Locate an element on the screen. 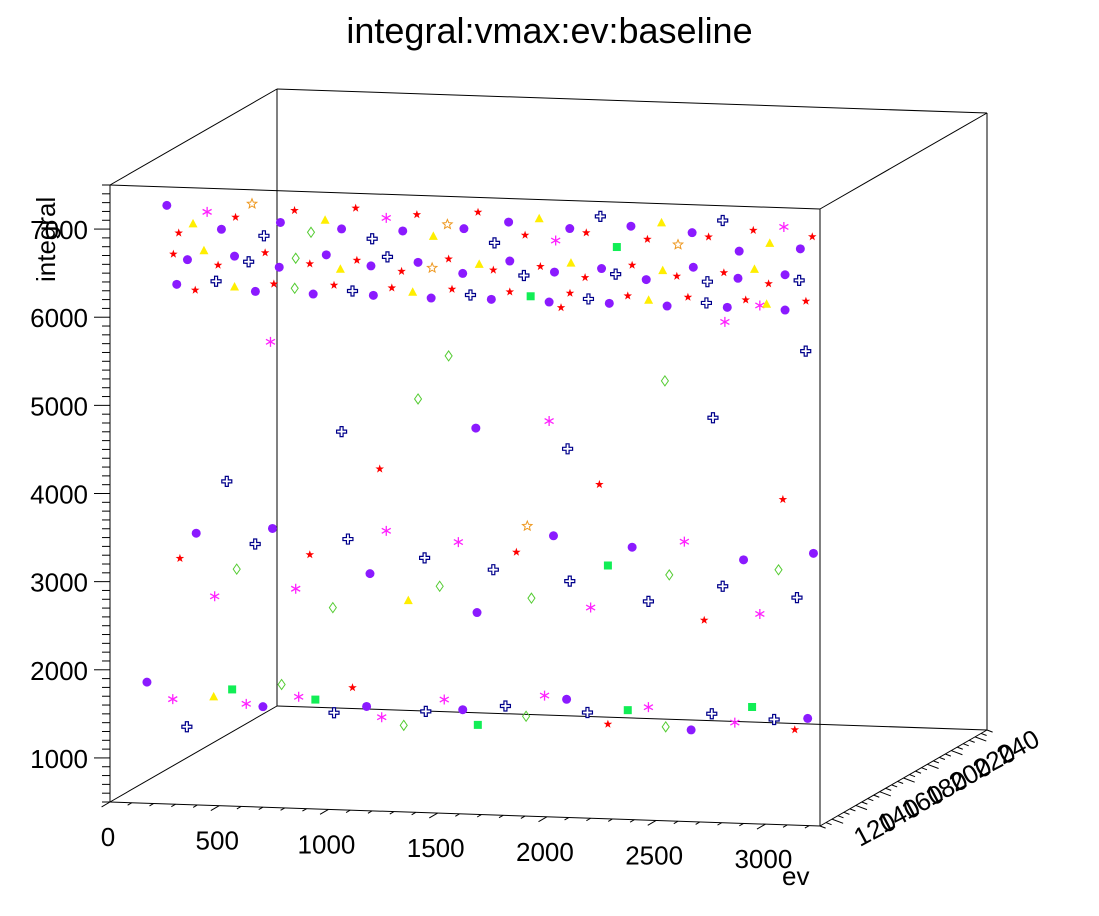 The image size is (1099, 916). z-tick-label: 4000 is located at coordinates (59, 495).